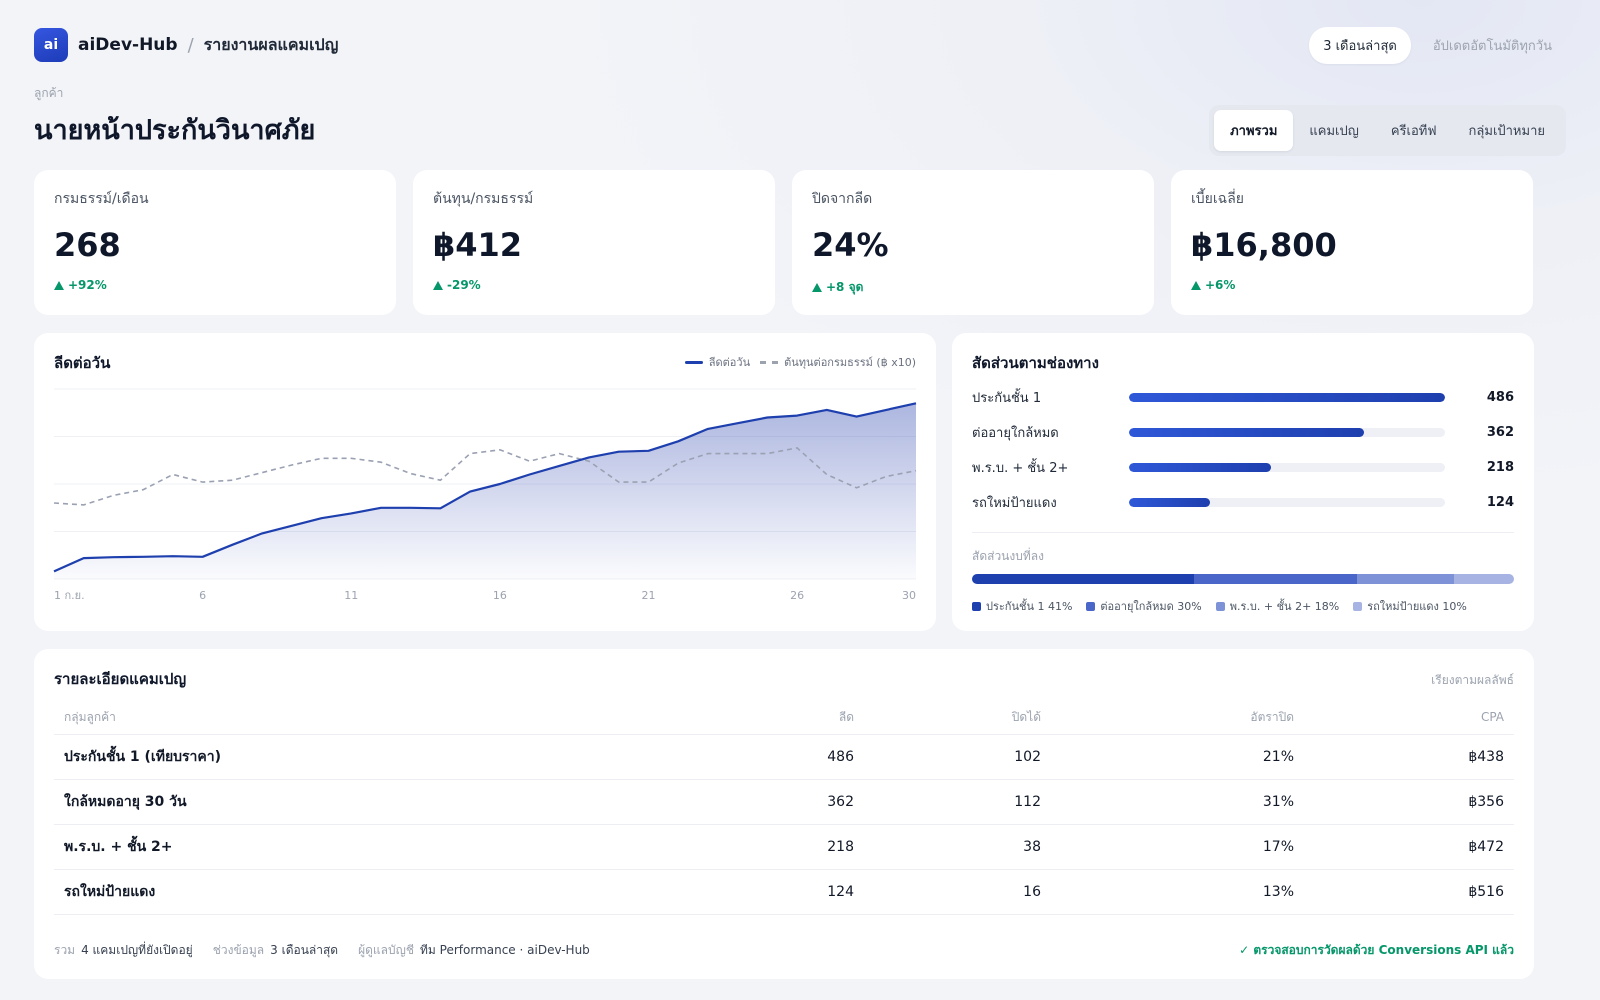 This screenshot has height=1000, width=1600. Describe the element at coordinates (1264, 245) in the screenshot. I see `kpi-value: ฿16,800` at that location.